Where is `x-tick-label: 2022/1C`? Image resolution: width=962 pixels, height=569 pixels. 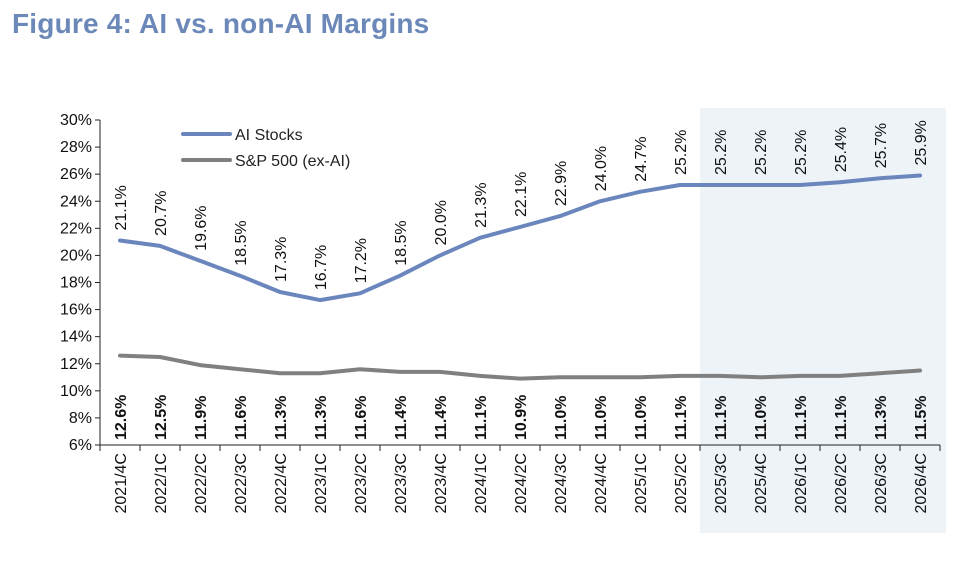 x-tick-label: 2022/1C is located at coordinates (161, 483).